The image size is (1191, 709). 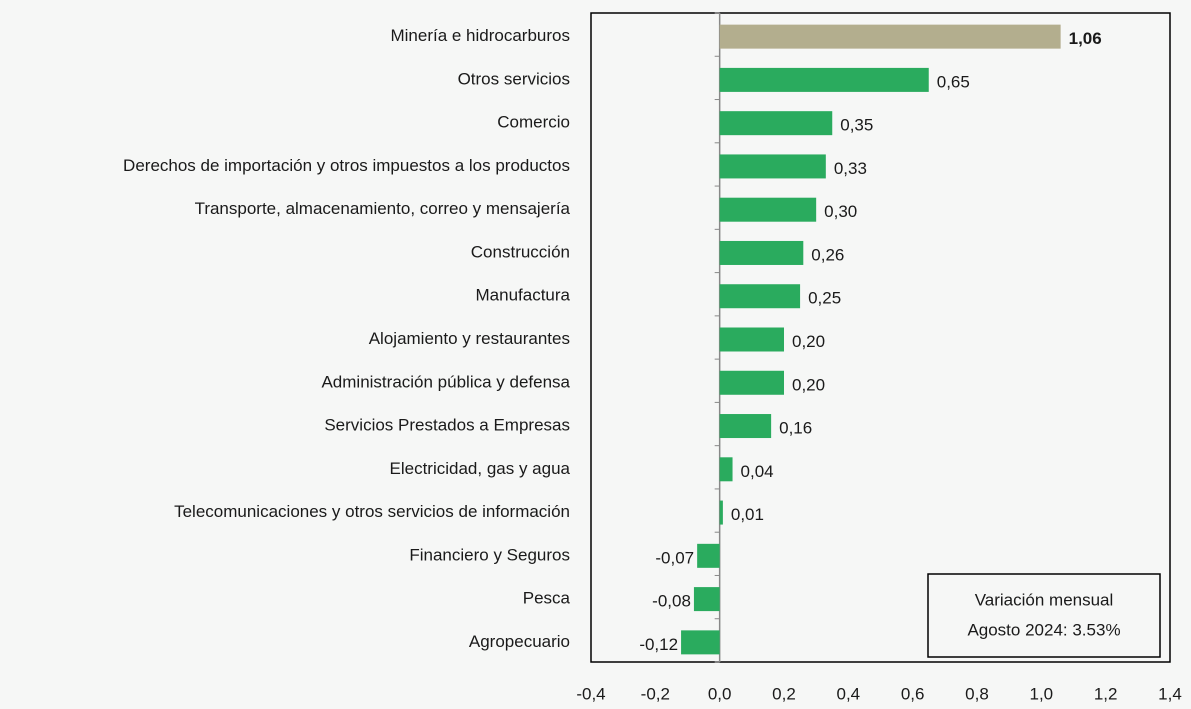 What do you see at coordinates (1043, 629) in the screenshot?
I see `annotation: Agosto 2024: 3.53%` at bounding box center [1043, 629].